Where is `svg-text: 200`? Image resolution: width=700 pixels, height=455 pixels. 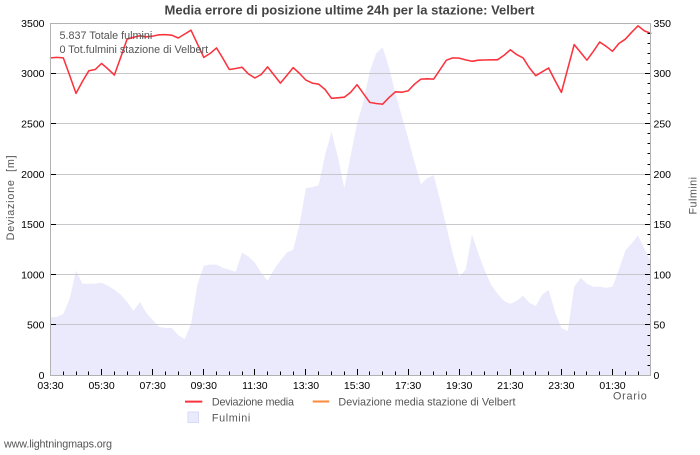 svg-text: 200 is located at coordinates (663, 175).